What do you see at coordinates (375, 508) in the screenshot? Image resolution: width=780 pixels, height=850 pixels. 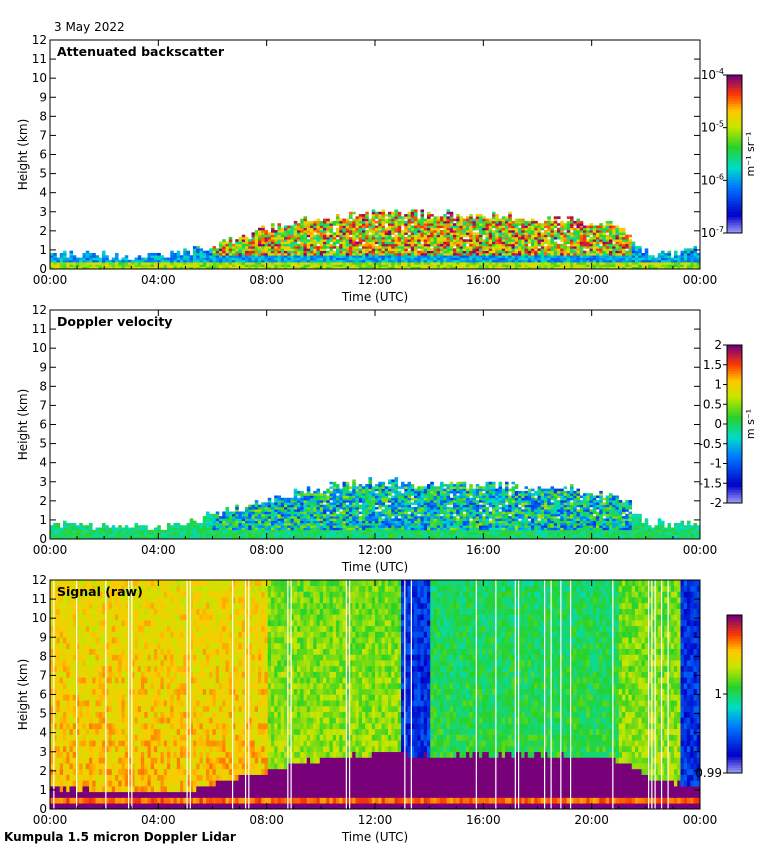 I see `heatmap-cells` at bounding box center [375, 508].